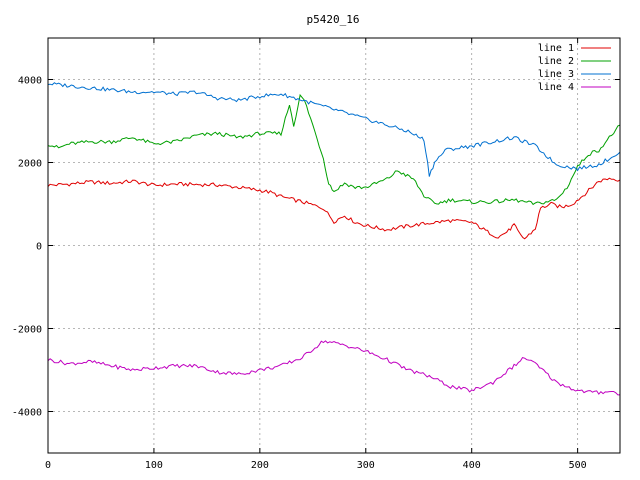 This screenshot has width=640, height=480. Describe the element at coordinates (30, 81) in the screenshot. I see `y-tick-label: 4000` at that location.